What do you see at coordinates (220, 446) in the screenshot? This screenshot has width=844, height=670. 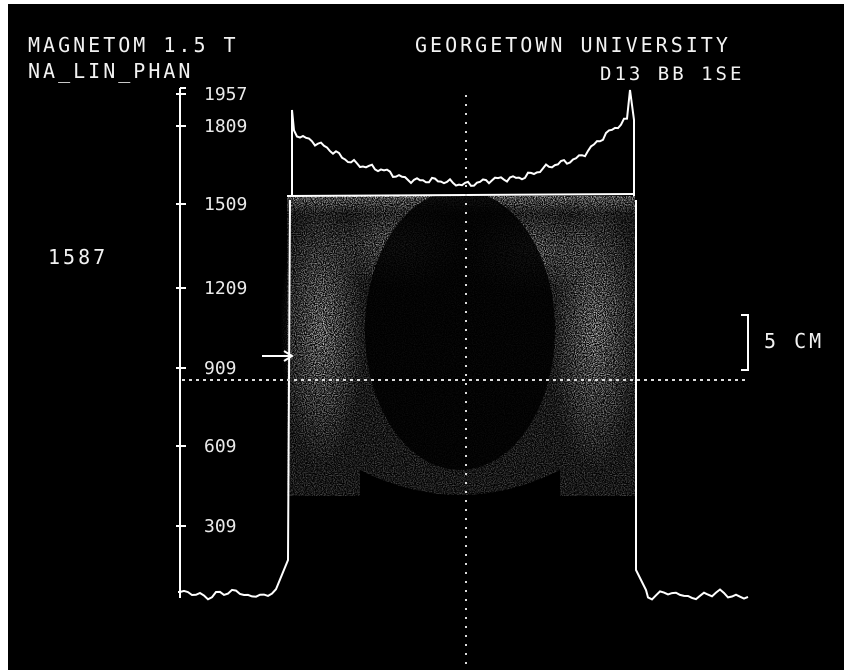 I see `axis-tick-label: 609` at bounding box center [220, 446].